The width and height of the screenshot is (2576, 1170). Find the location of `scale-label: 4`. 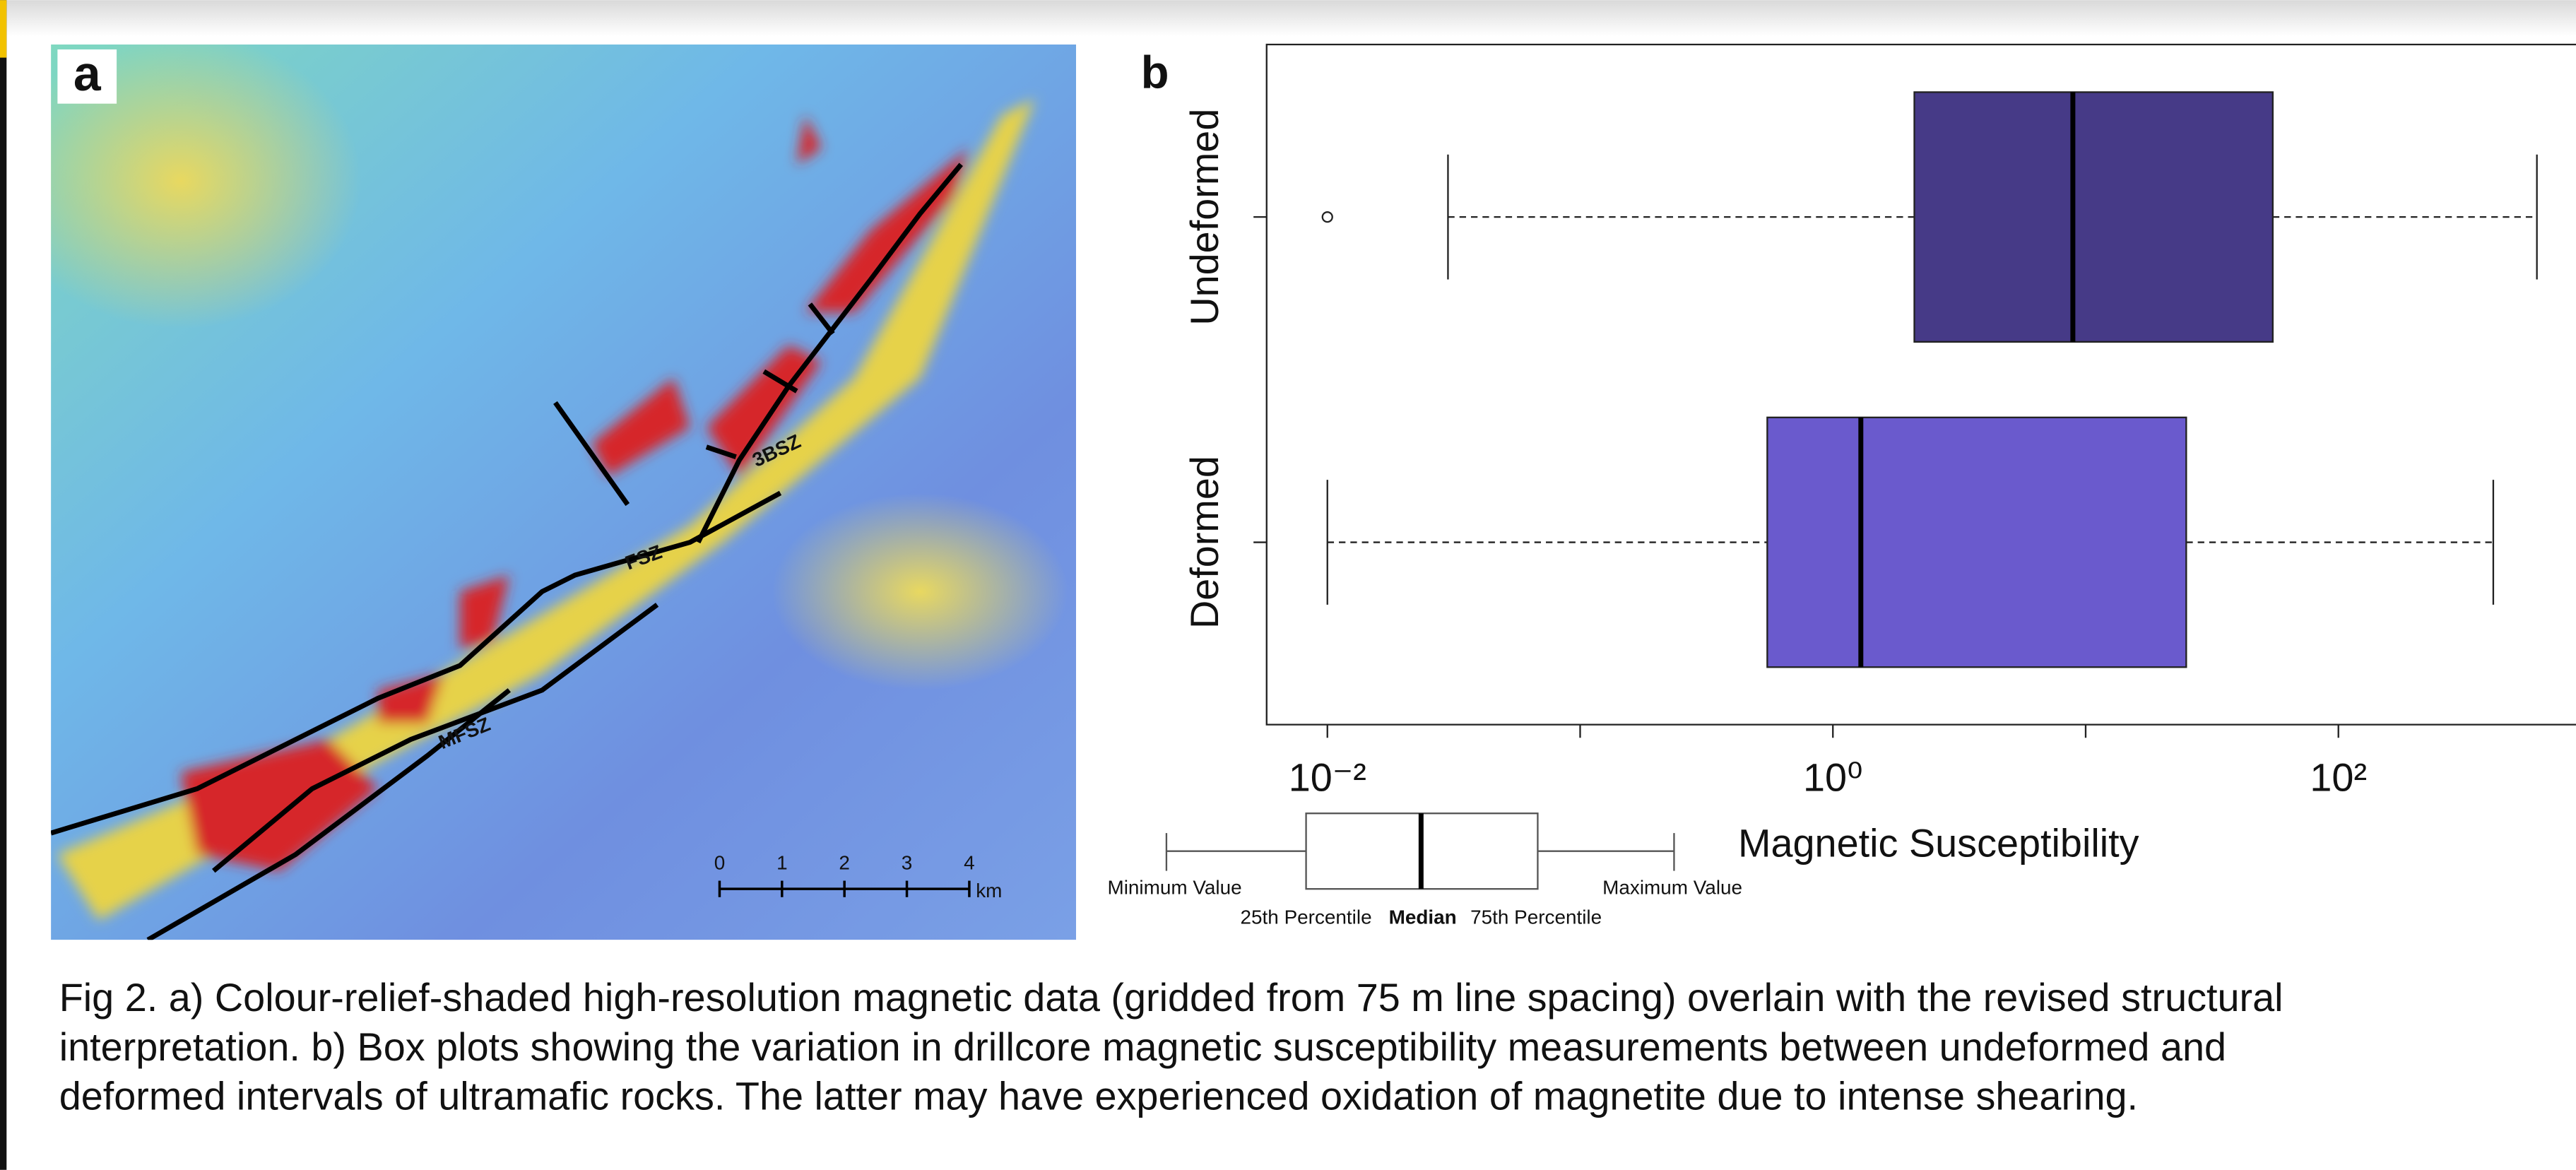

scale-label: 4 is located at coordinates (969, 863).